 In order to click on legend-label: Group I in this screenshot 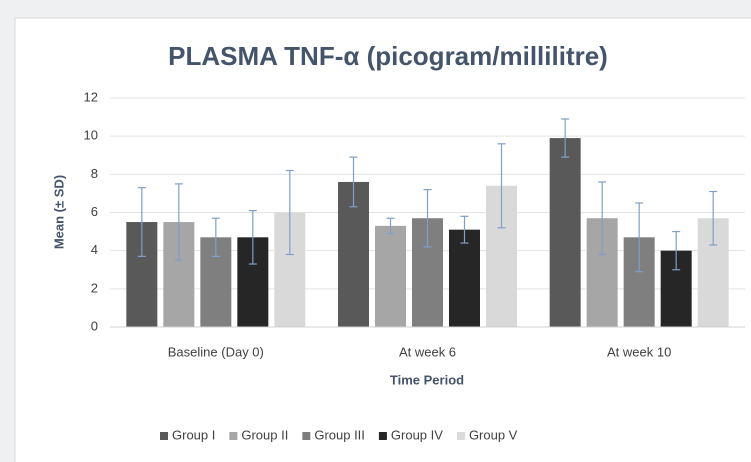, I will do `click(193, 434)`.